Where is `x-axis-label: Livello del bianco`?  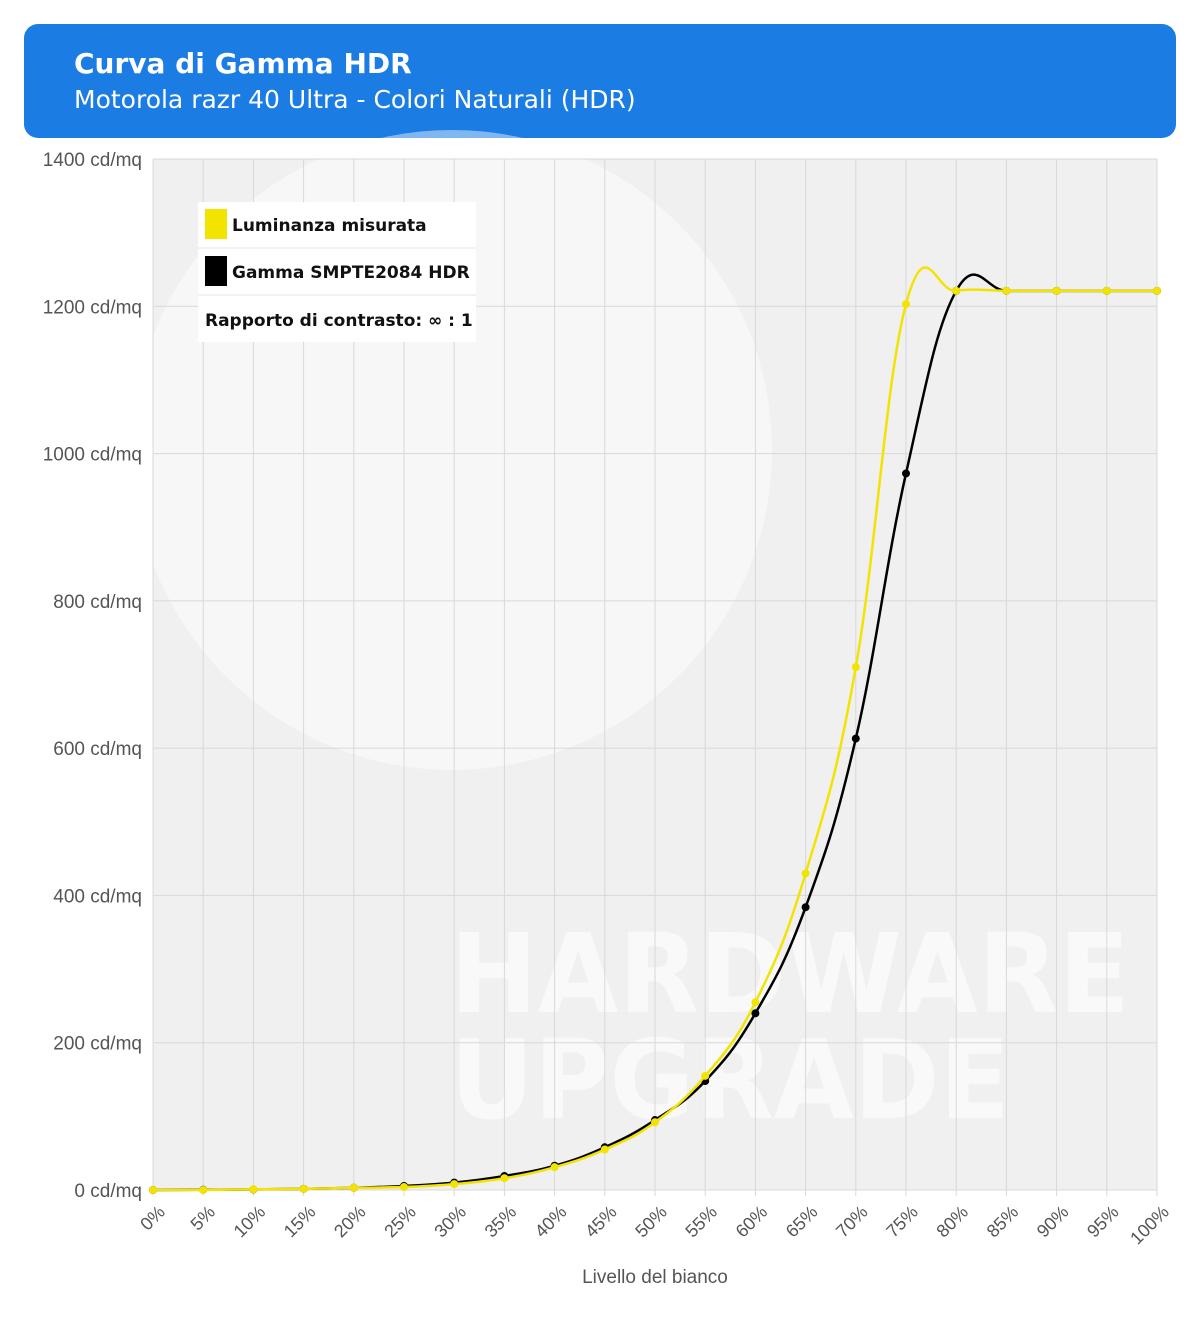 x-axis-label: Livello del bianco is located at coordinates (655, 1277).